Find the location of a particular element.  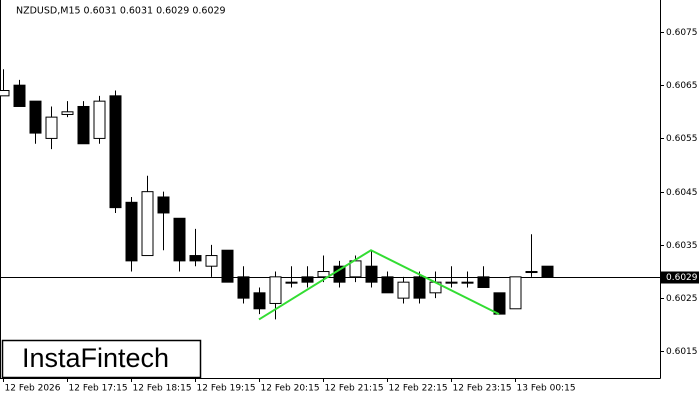

last-price-box is located at coordinates (680, 277).